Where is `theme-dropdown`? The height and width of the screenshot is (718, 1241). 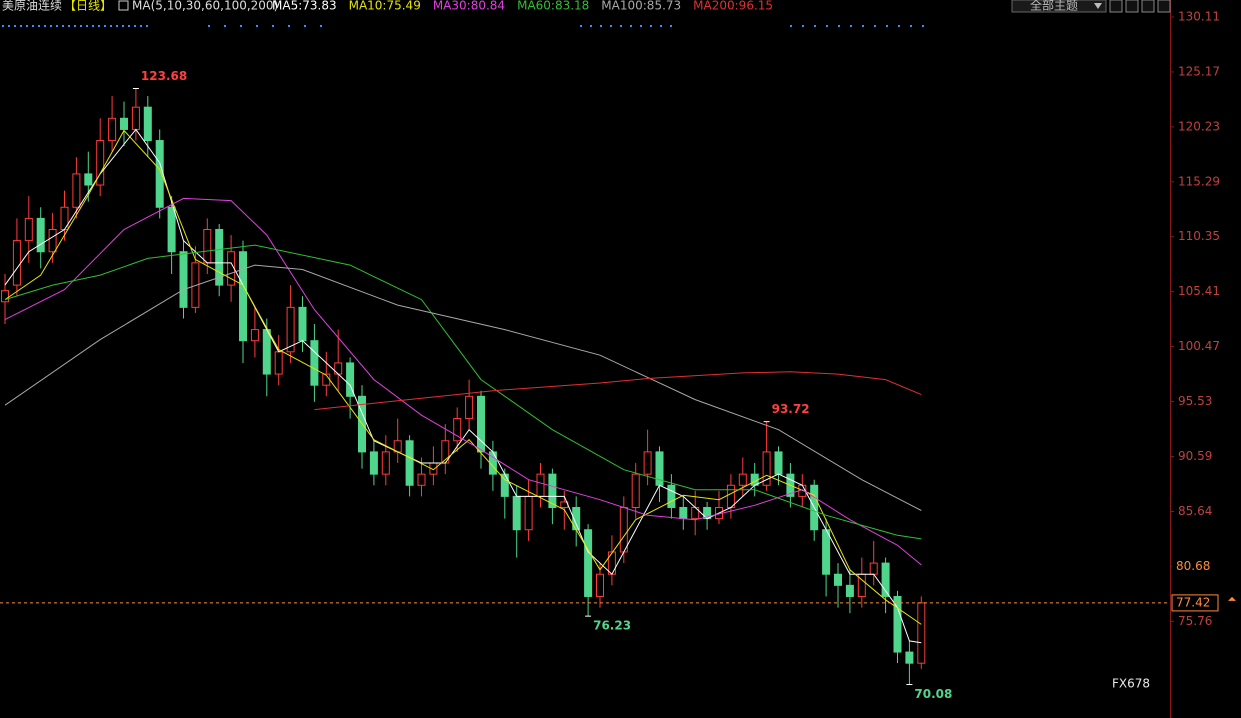 theme-dropdown is located at coordinates (1059, 6).